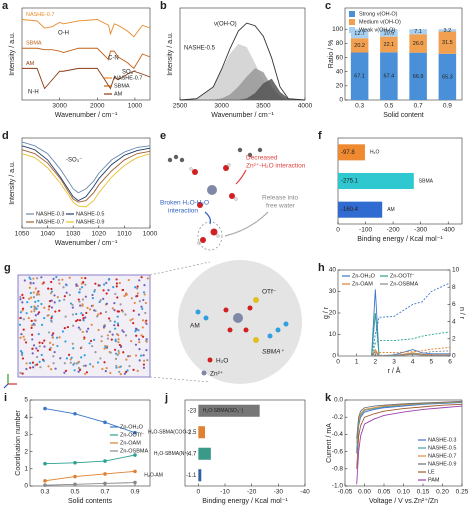 The width and height of the screenshot is (469, 518). What do you see at coordinates (403, 492) in the screenshot?
I see `x-tick-label: 0.10` at bounding box center [403, 492].